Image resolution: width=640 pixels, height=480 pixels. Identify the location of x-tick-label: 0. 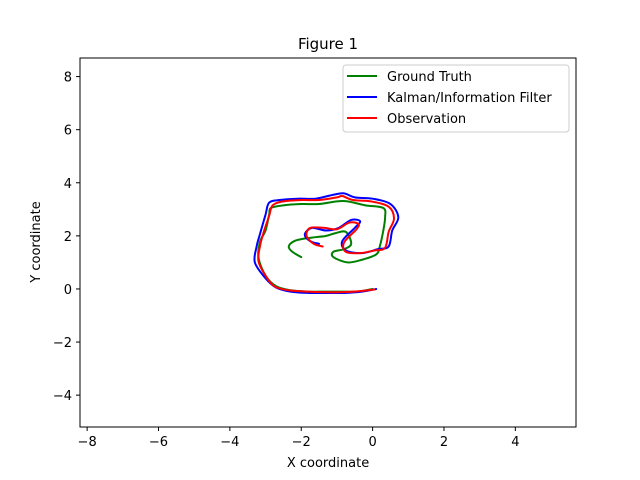
(372, 442).